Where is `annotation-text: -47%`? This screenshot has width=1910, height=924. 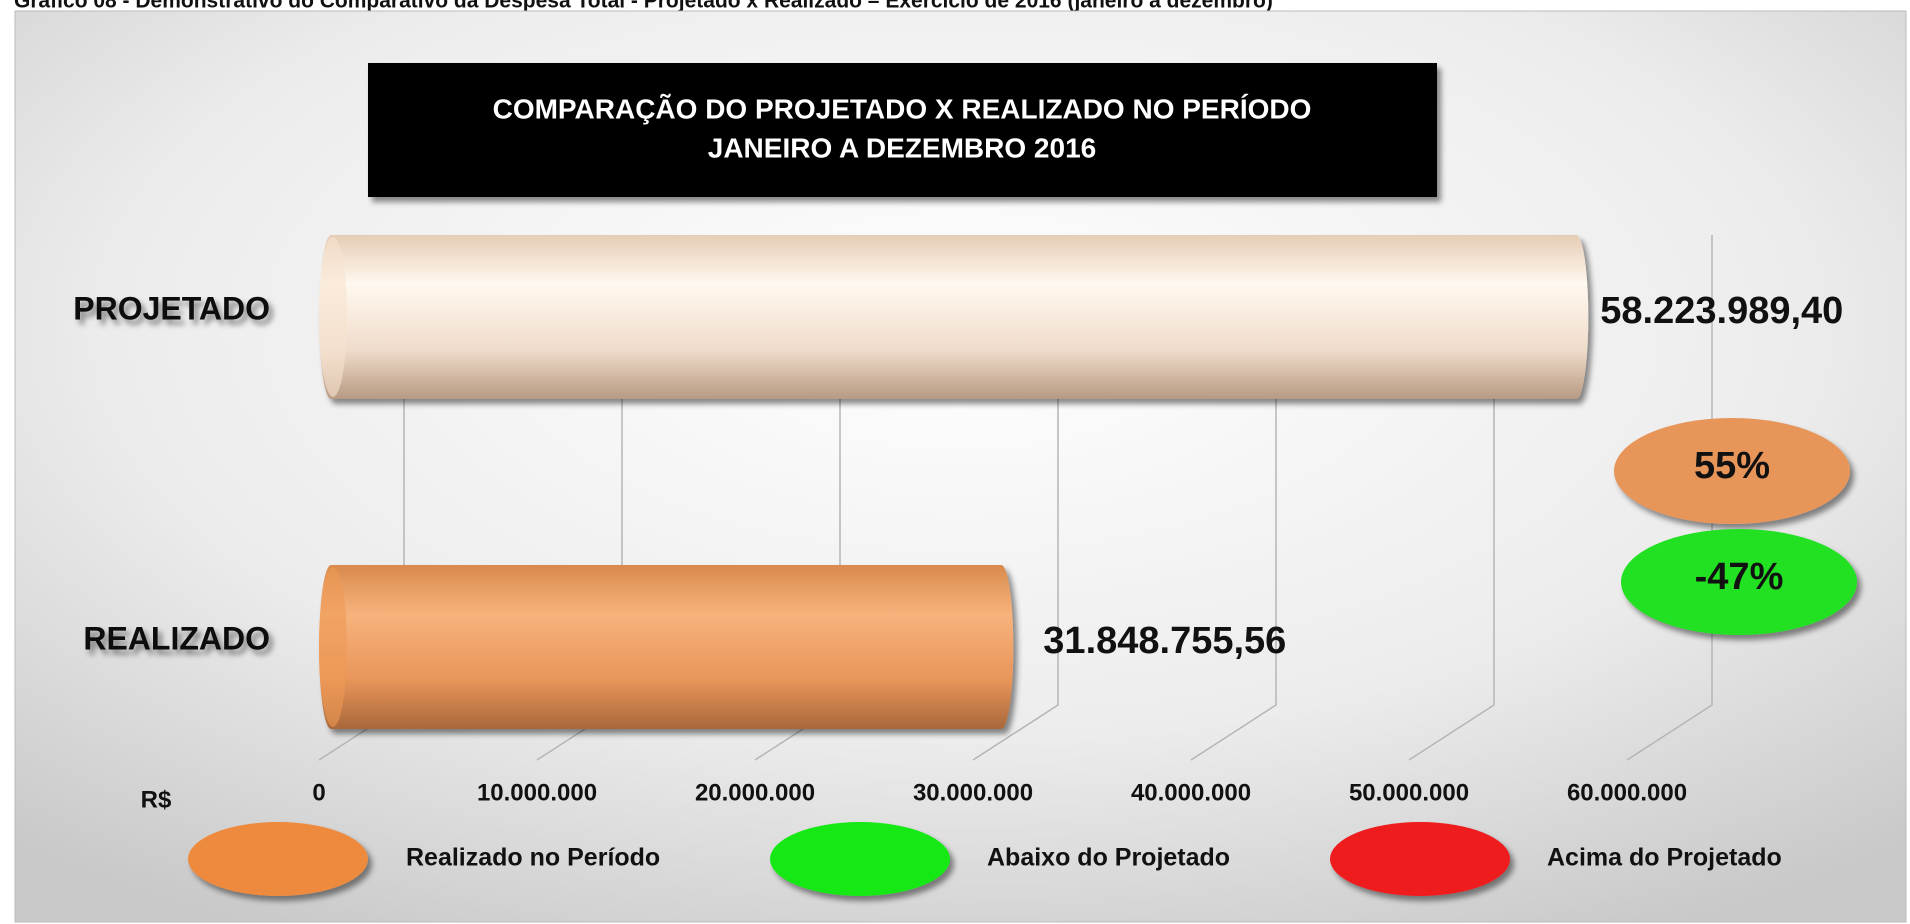 annotation-text: -47% is located at coordinates (1739, 577).